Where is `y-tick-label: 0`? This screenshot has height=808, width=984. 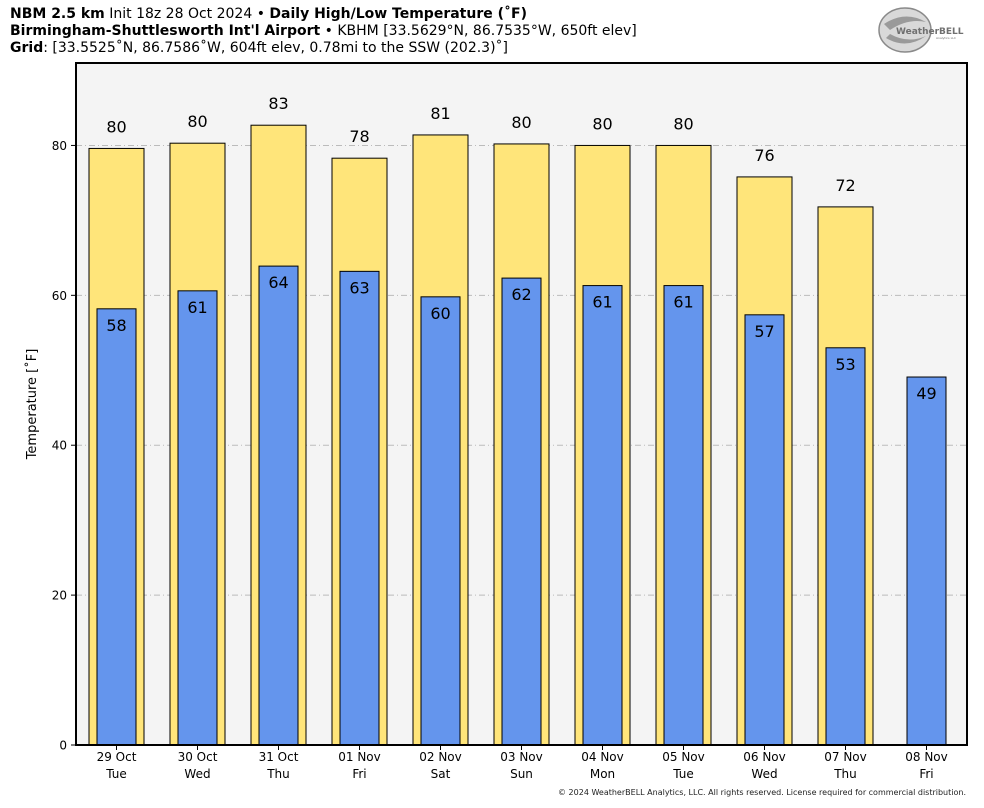 y-tick-label: 0 is located at coordinates (63, 746).